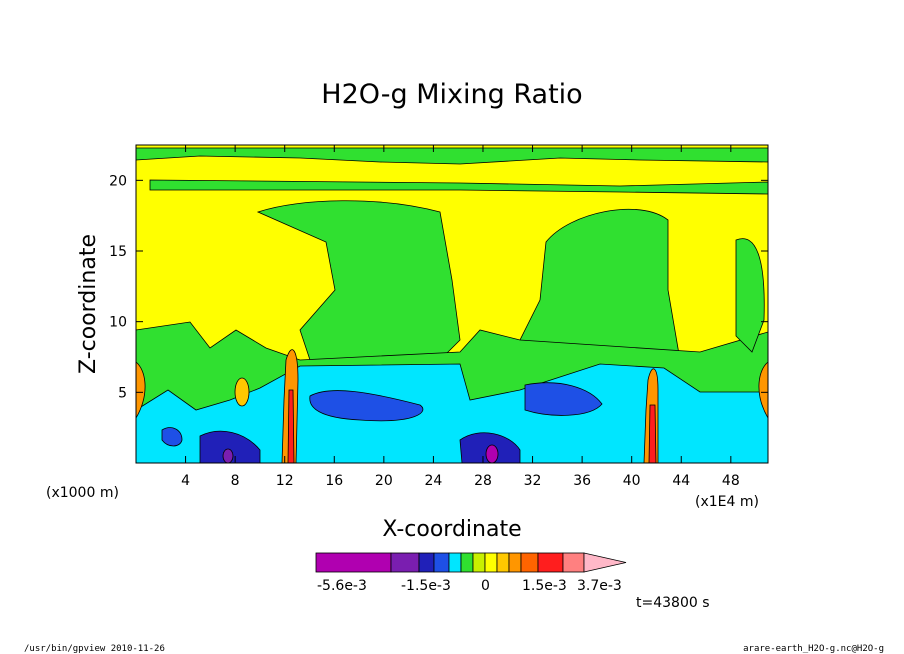 The height and width of the screenshot is (654, 904). I want to click on x-tick-label: 28, so click(483, 481).